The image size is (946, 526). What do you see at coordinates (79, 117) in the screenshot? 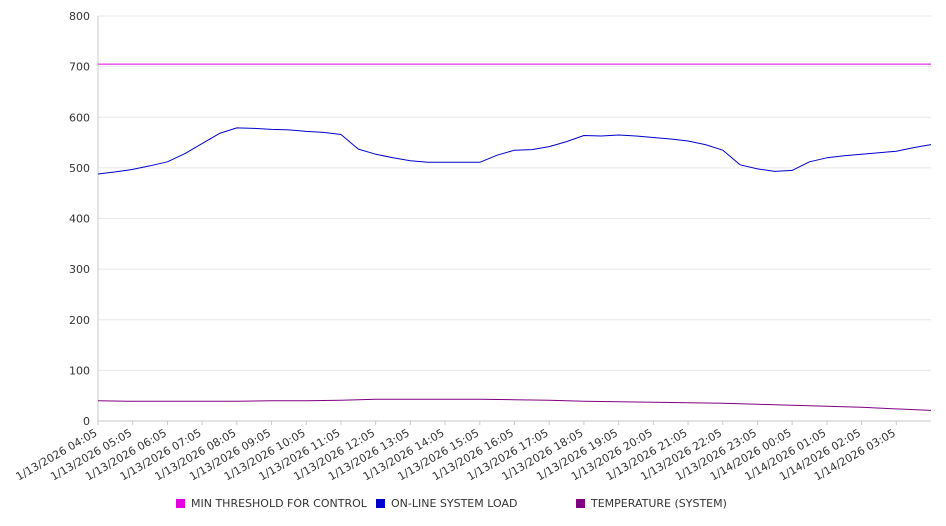
I see `y-tick-label: 600` at bounding box center [79, 117].